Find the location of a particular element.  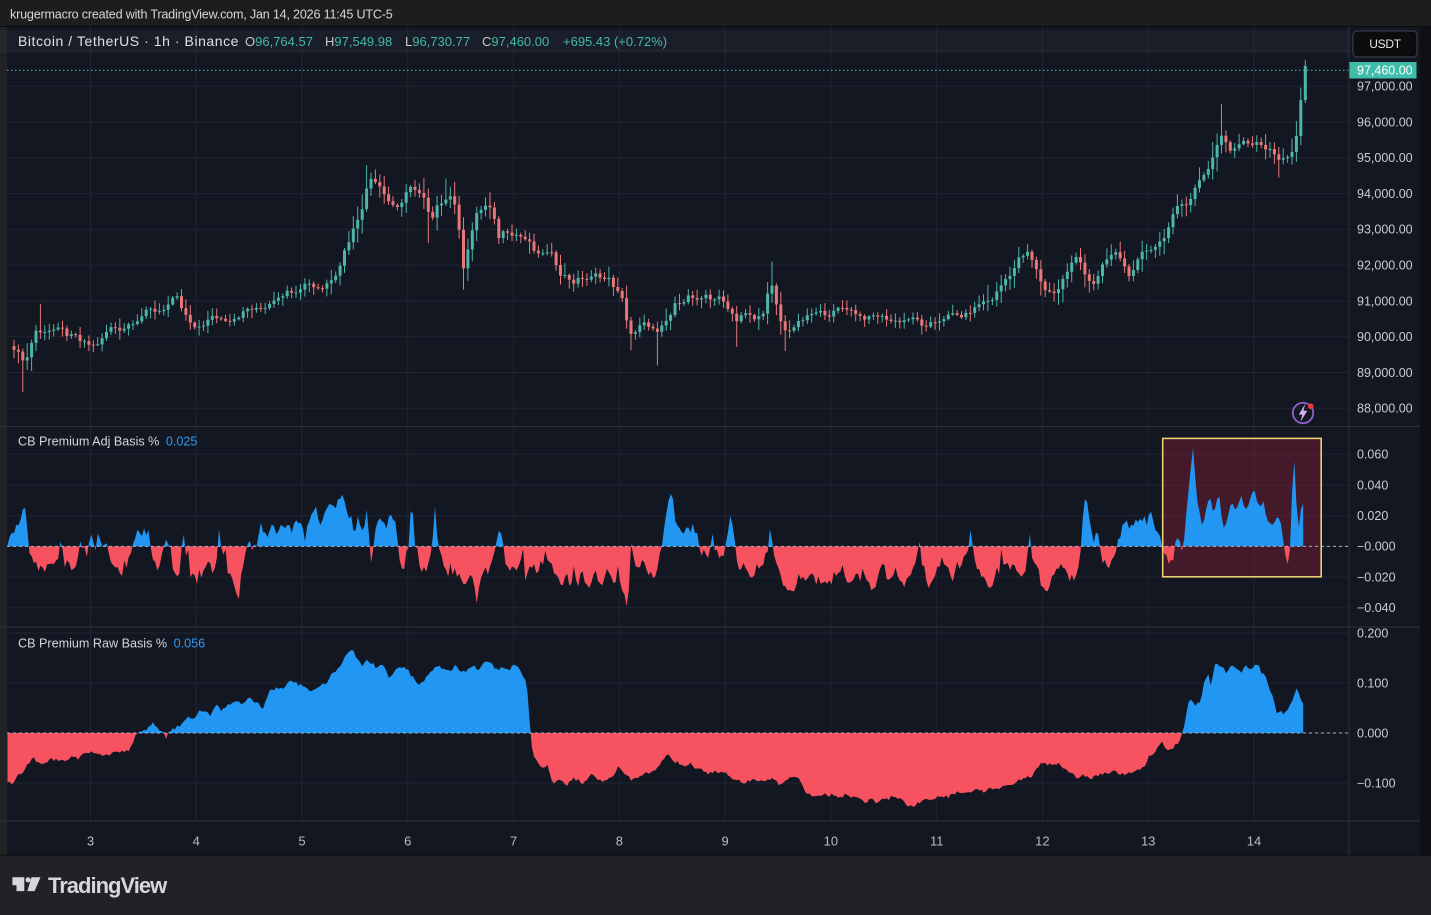

svg-text: 88,000.00 is located at coordinates (1385, 409).